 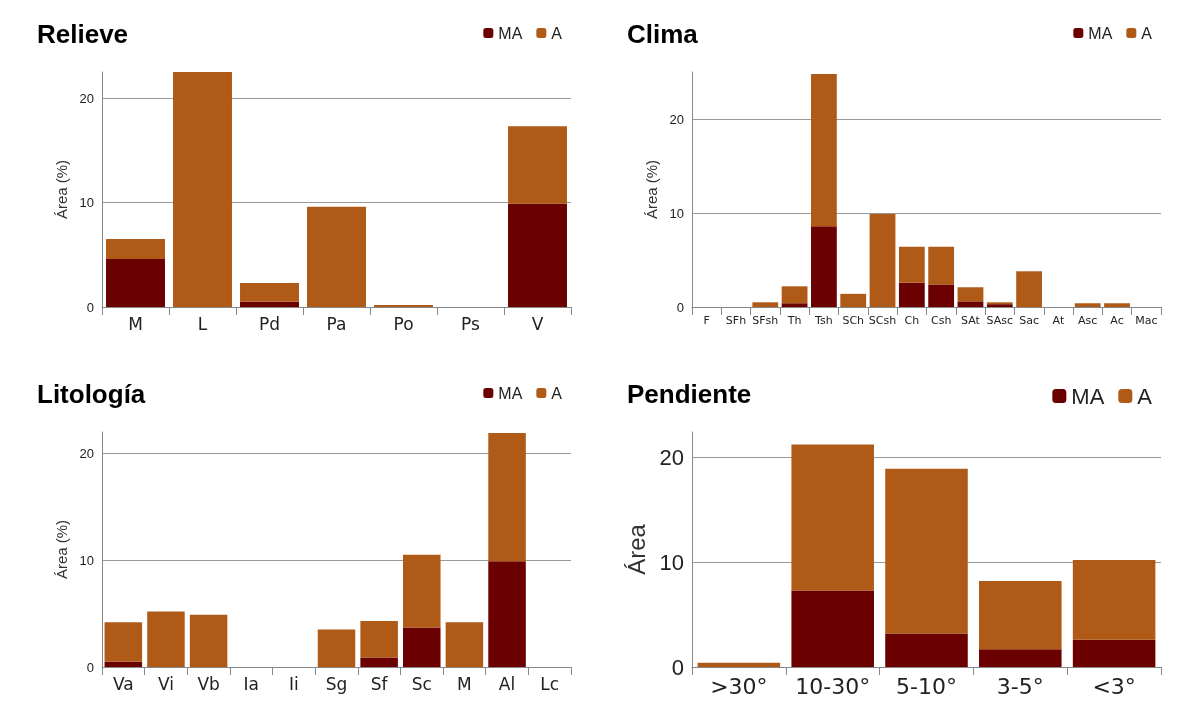 I want to click on x-tick-label: Po, so click(x=403, y=323).